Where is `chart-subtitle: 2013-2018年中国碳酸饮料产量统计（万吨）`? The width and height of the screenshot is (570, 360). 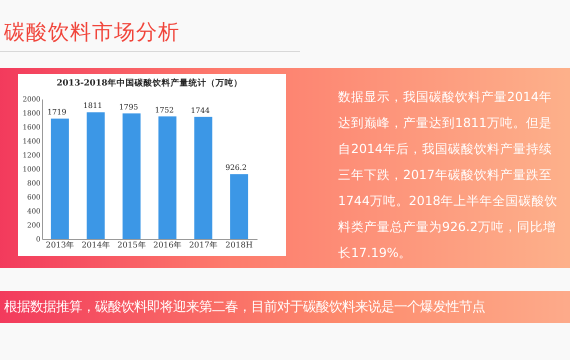
chart-subtitle: 2013-2018年中国碳酸饮料产量统计（万吨） is located at coordinates (149, 83).